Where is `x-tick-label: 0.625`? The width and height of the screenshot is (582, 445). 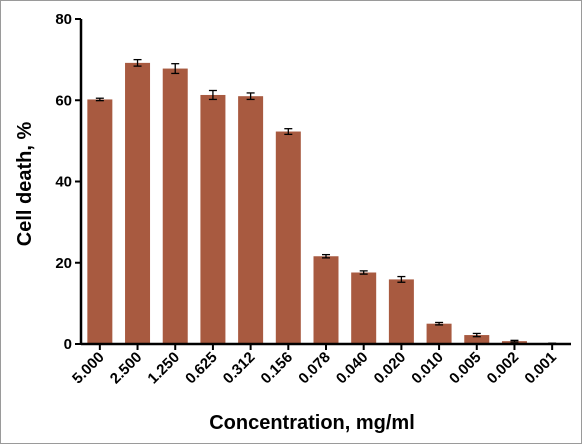 x-tick-label: 0.625 is located at coordinates (201, 368).